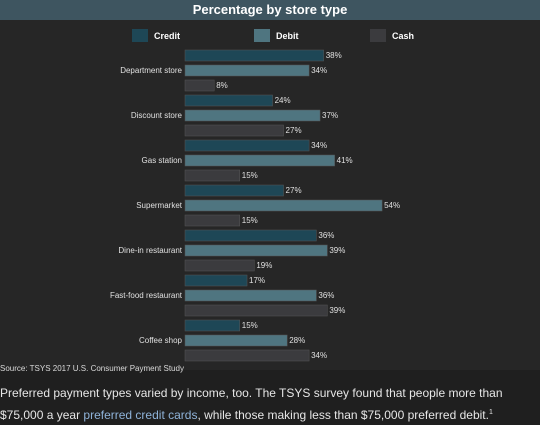  What do you see at coordinates (283, 205) in the screenshot?
I see `bar-supermarket-debit` at bounding box center [283, 205].